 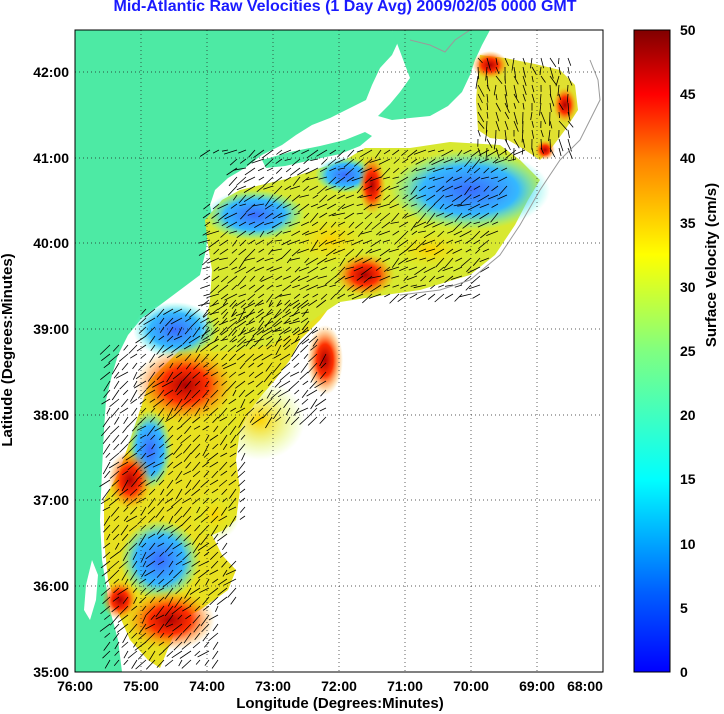 What do you see at coordinates (51, 329) in the screenshot?
I see `y-tick-label: 39:00` at bounding box center [51, 329].